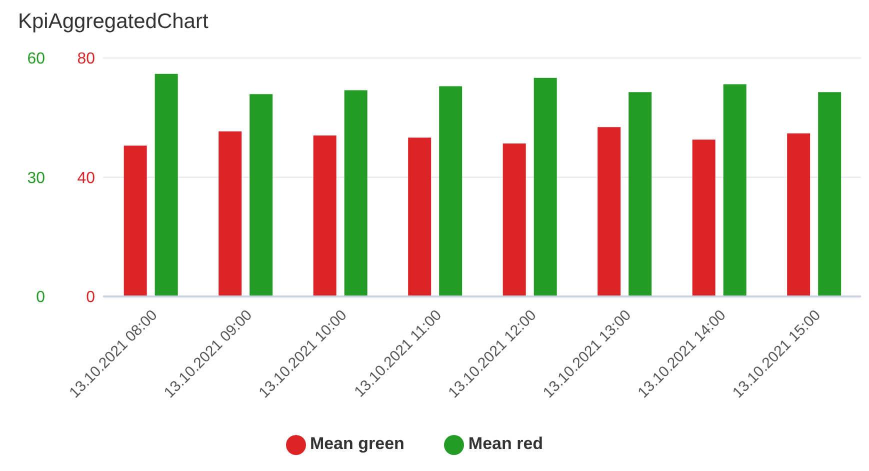 Image resolution: width=869 pixels, height=471 pixels. Describe the element at coordinates (86, 59) in the screenshot. I see `y-tick-label: 80` at that location.